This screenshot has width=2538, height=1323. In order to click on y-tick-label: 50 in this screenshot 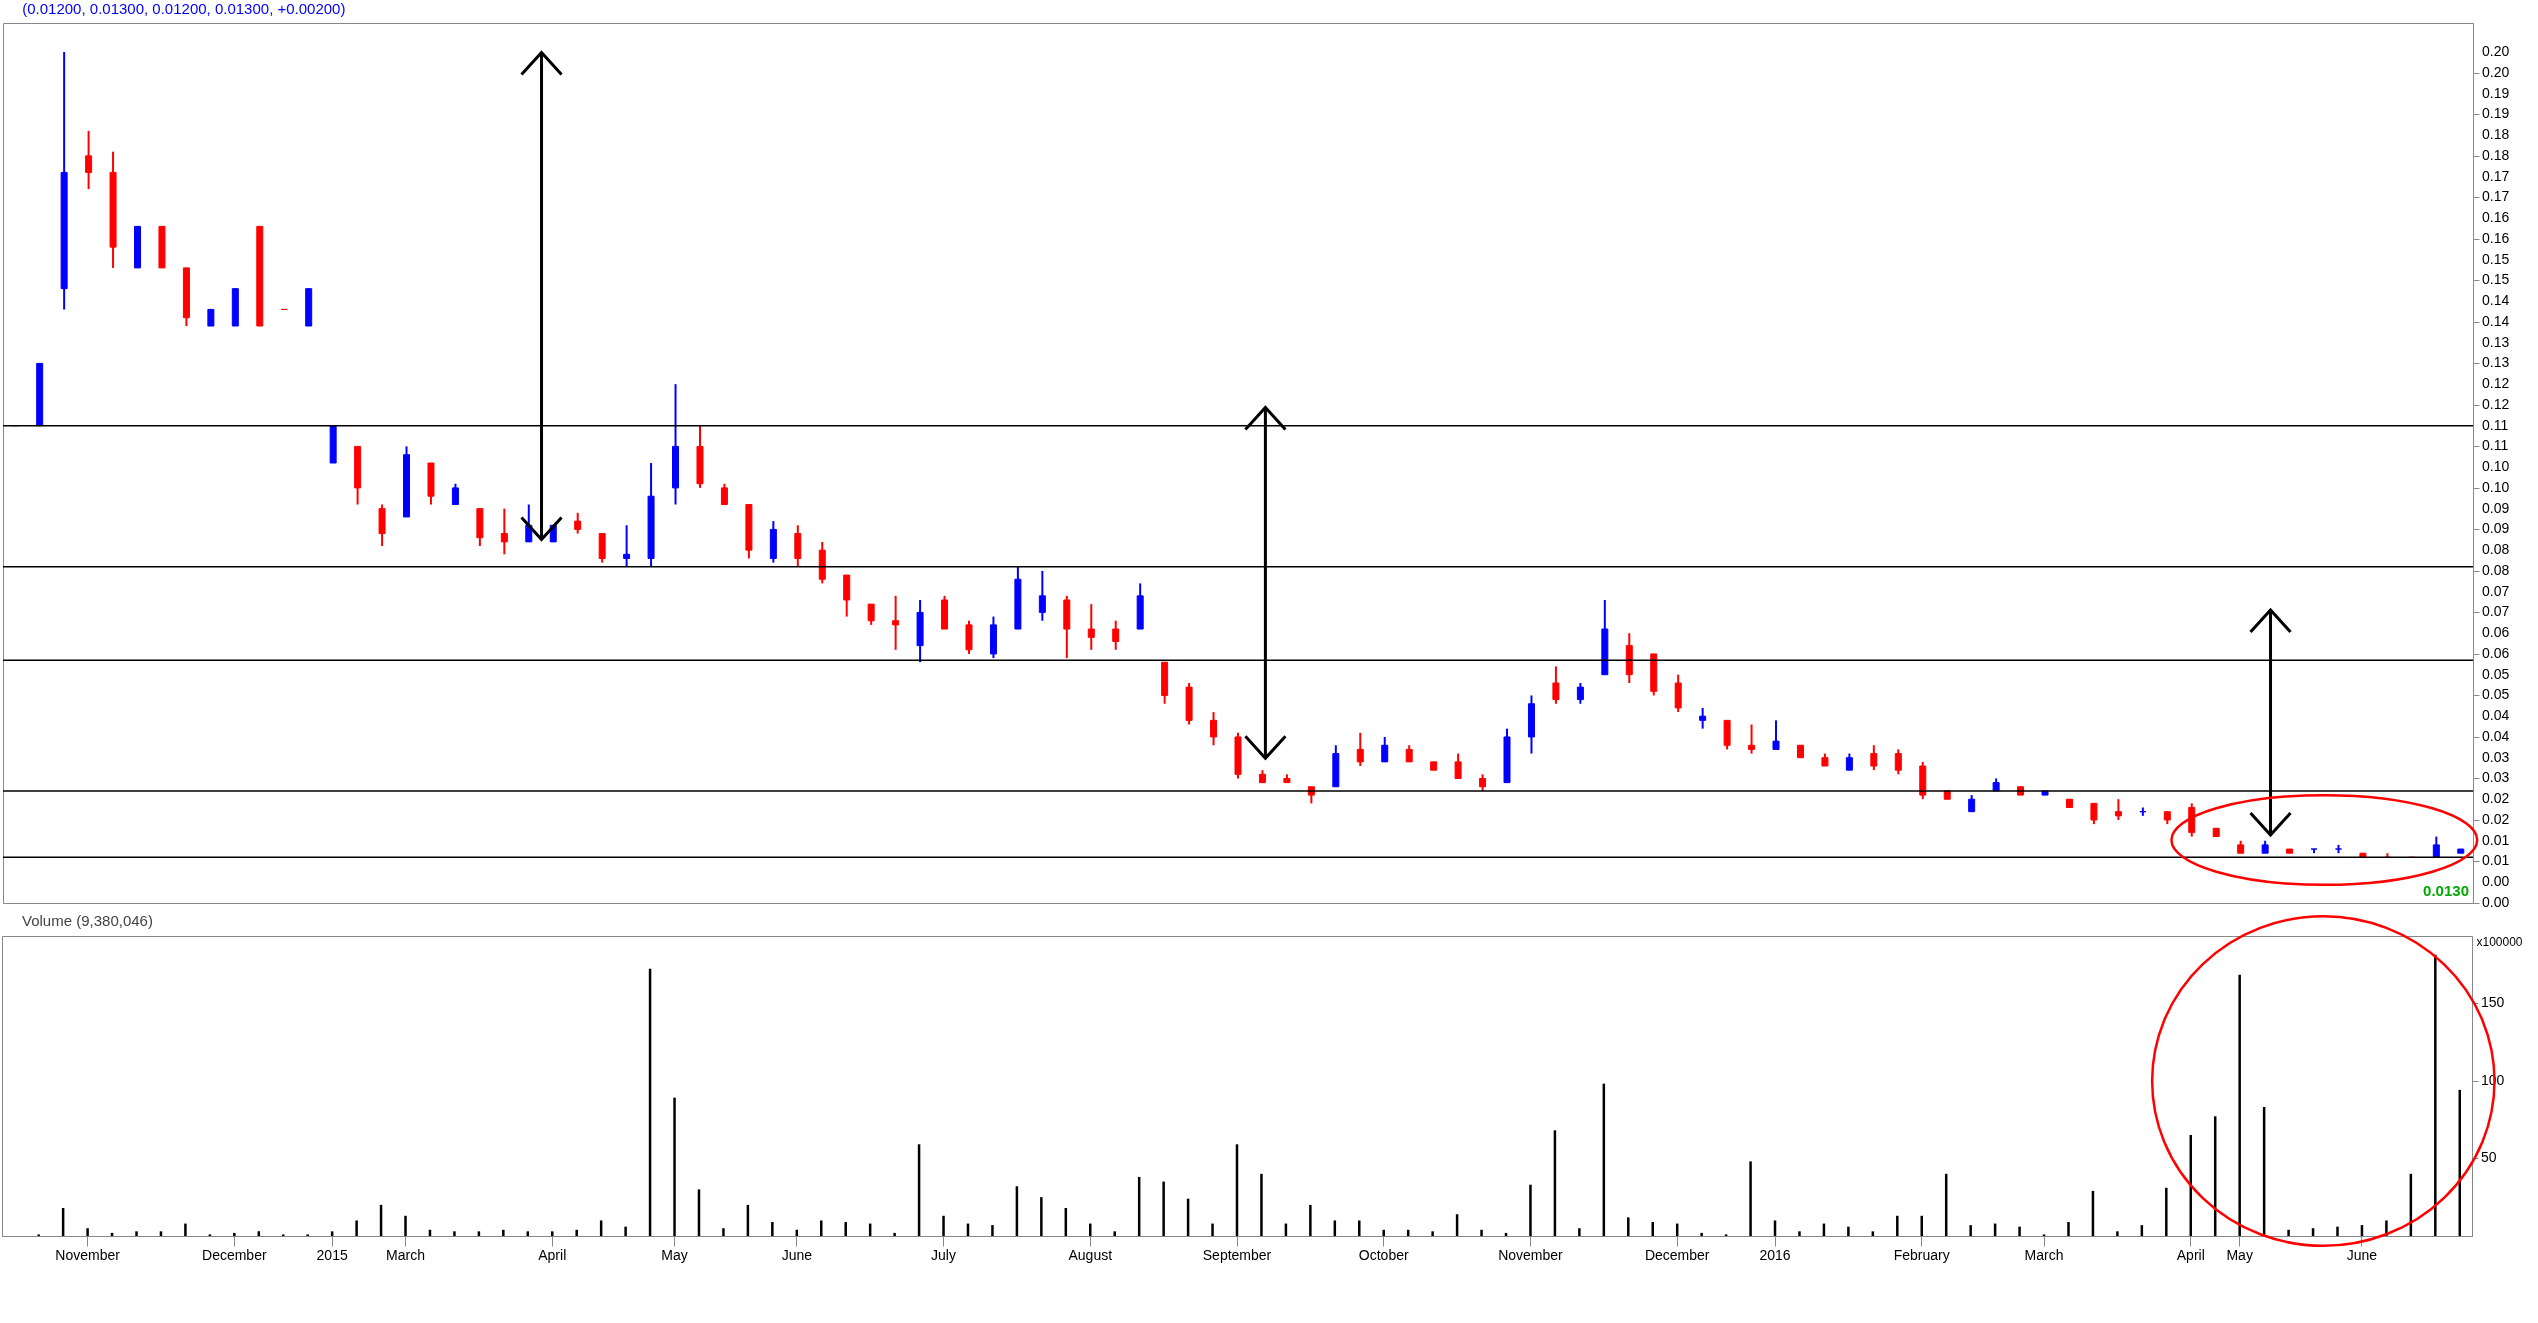, I will do `click(2489, 1157)`.